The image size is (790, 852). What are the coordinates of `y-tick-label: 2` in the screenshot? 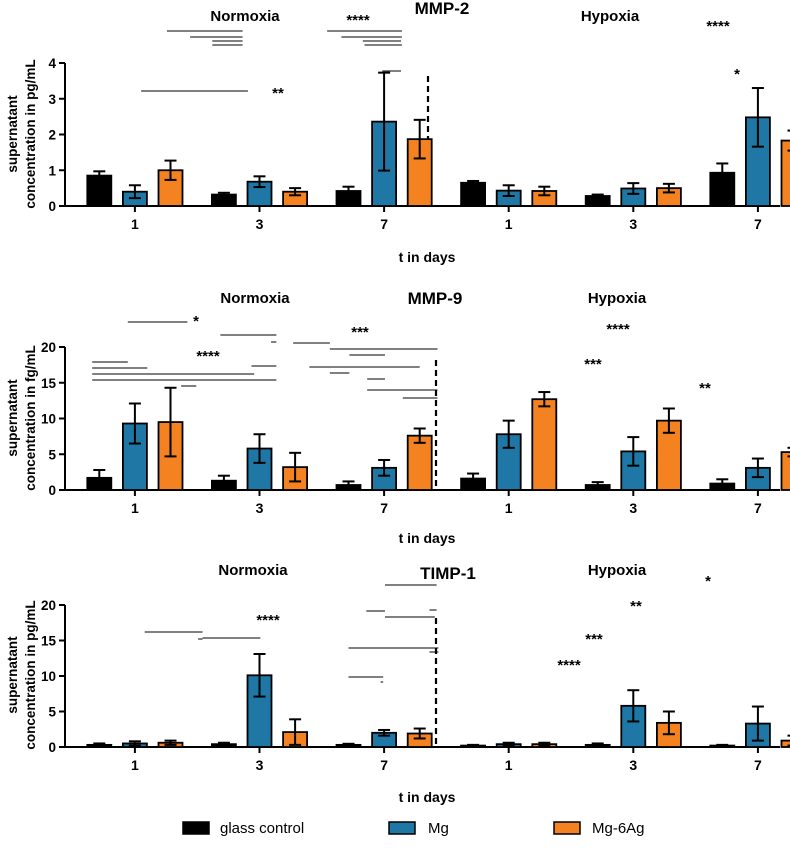 It's located at (52, 135).